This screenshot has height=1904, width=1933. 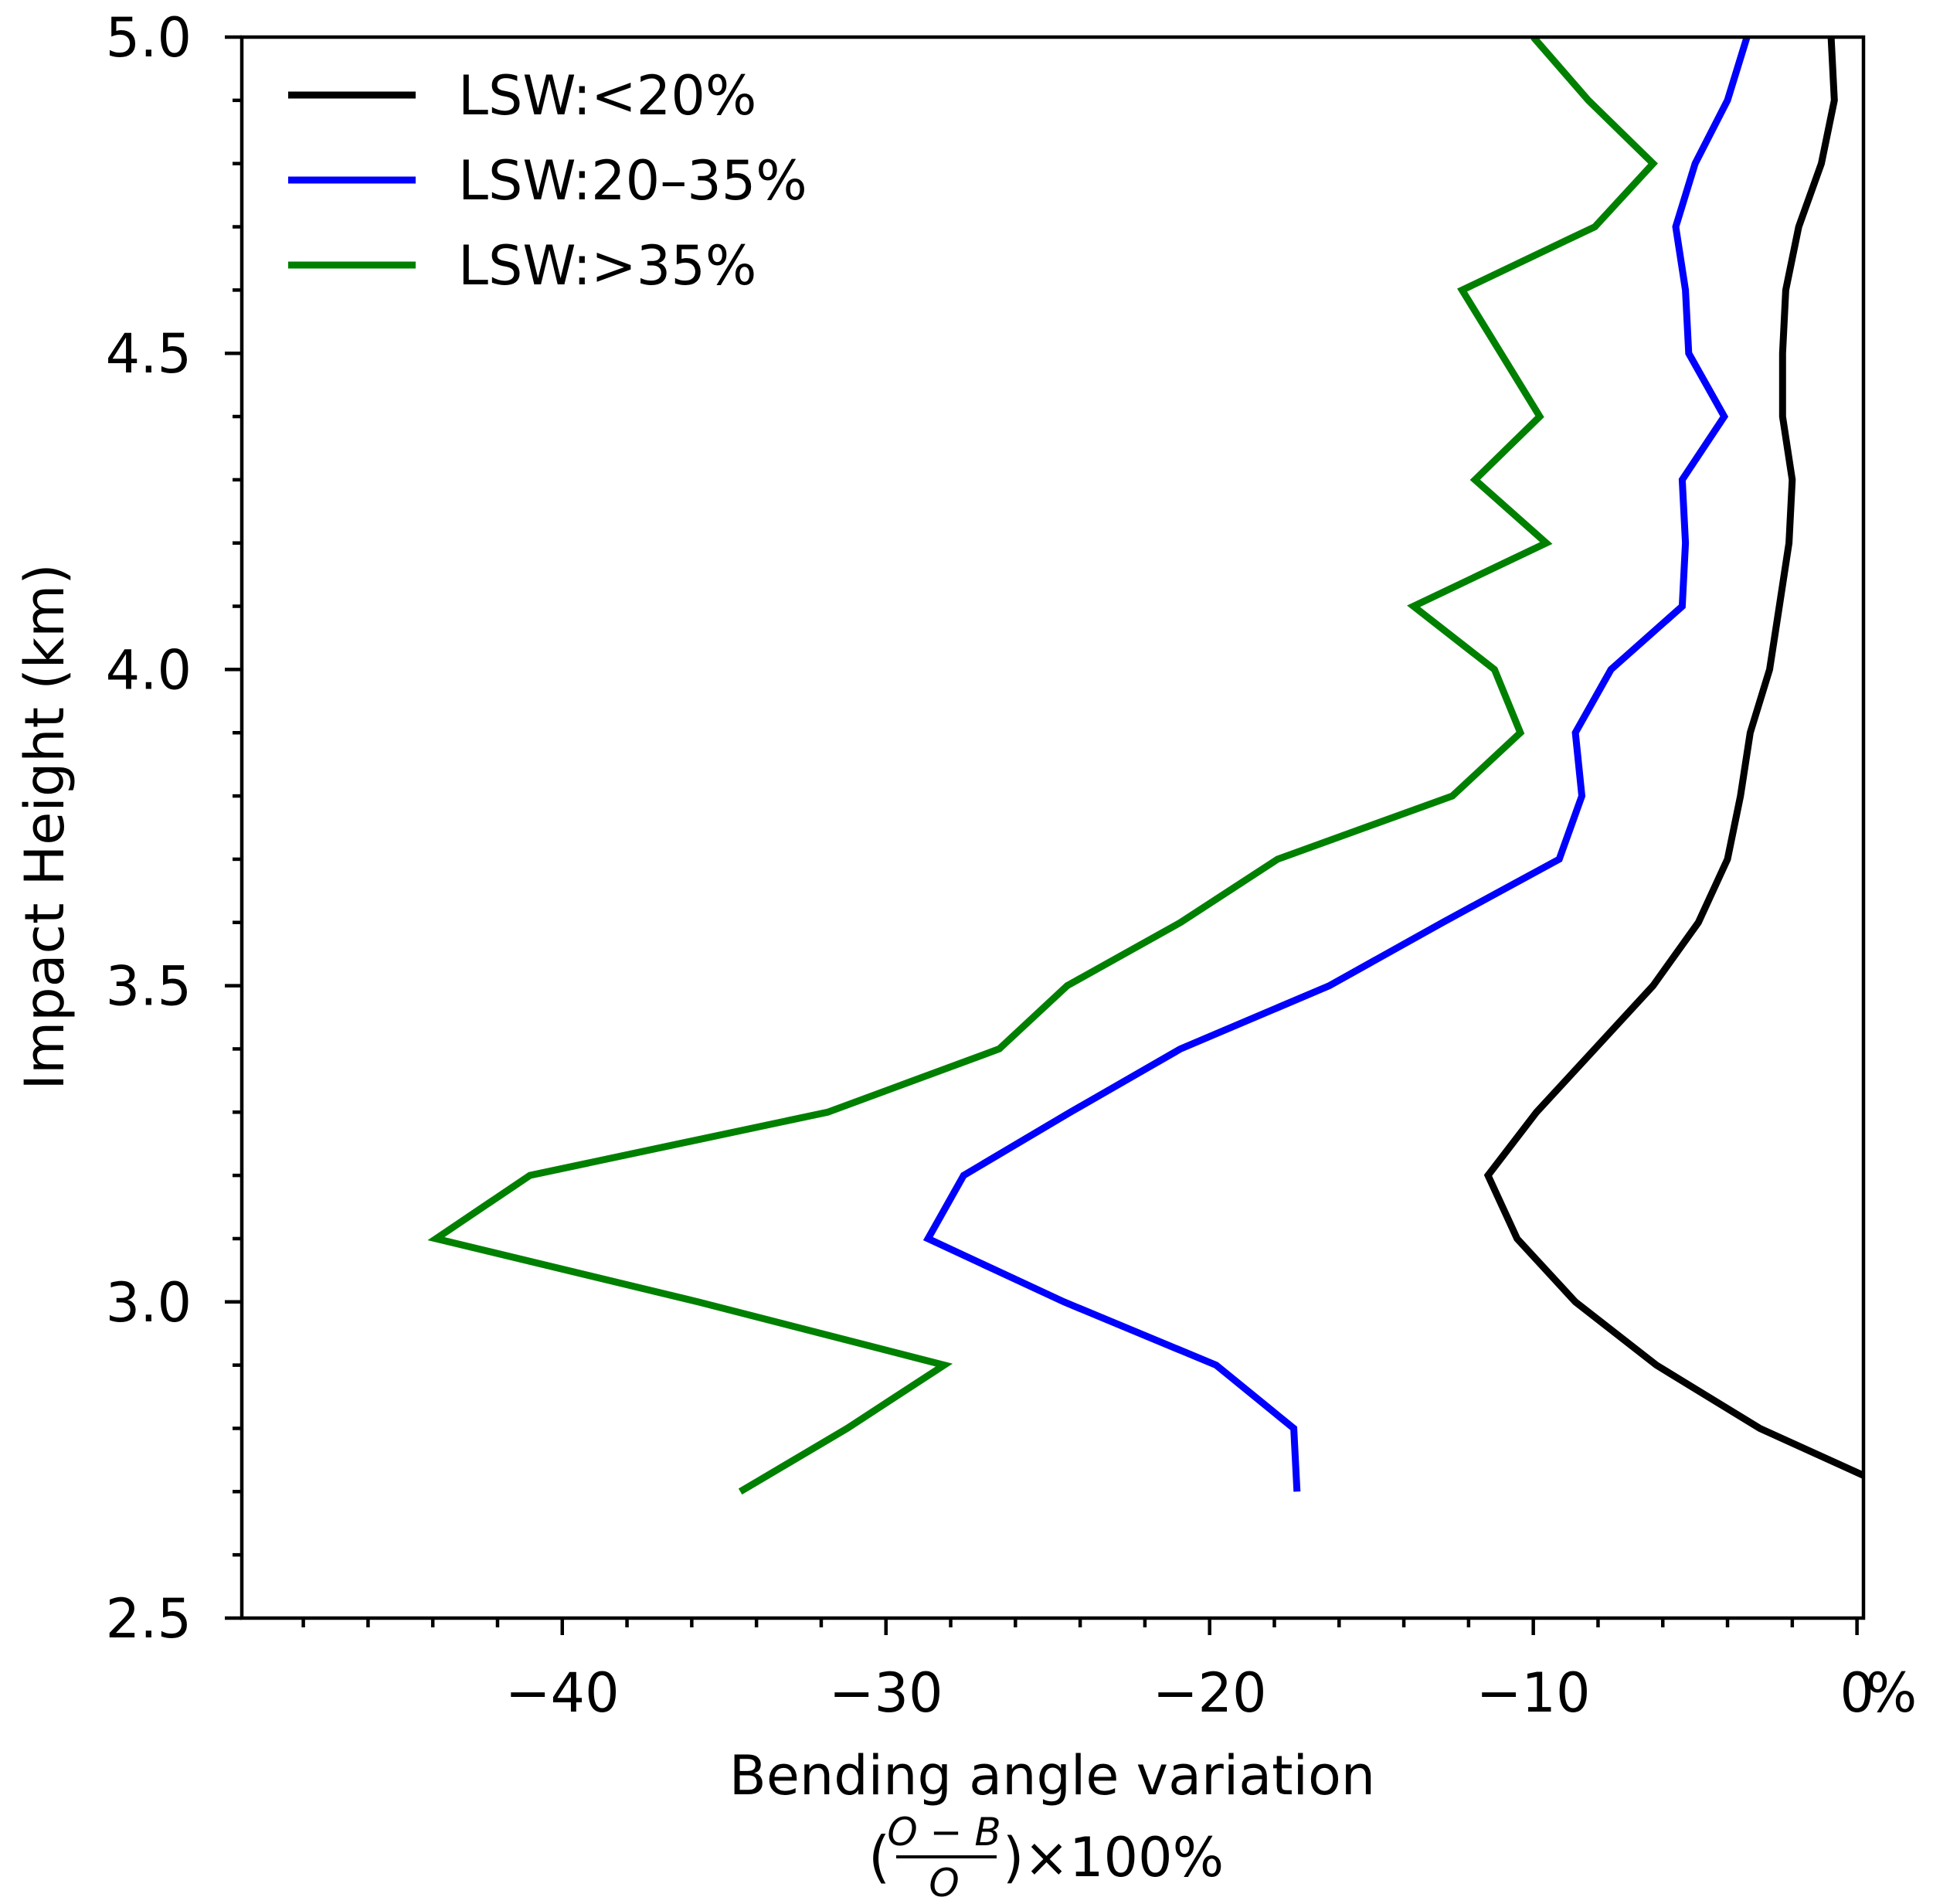 What do you see at coordinates (607, 96) in the screenshot?
I see `legend-label-1: LSW:<20%` at bounding box center [607, 96].